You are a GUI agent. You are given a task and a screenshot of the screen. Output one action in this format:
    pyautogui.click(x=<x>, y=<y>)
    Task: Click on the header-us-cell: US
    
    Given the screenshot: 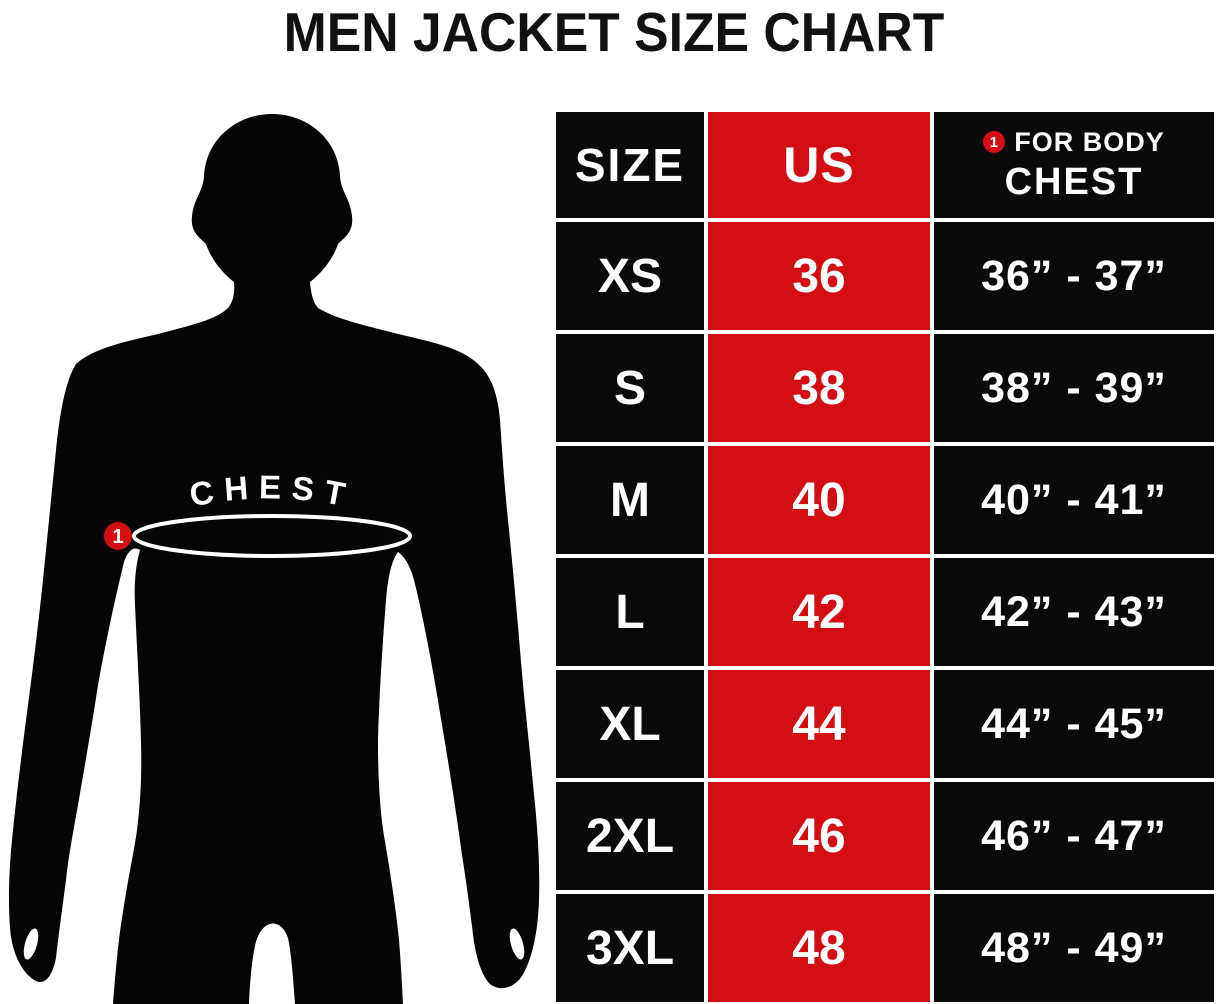 What is the action you would take?
    pyautogui.click(x=819, y=165)
    